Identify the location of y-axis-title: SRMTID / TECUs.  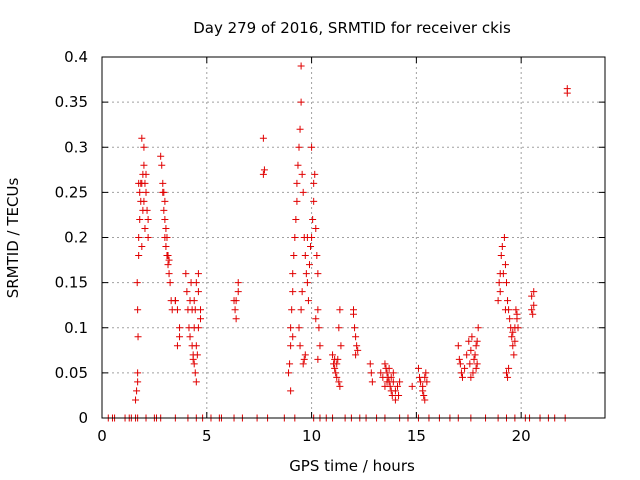
(13, 238).